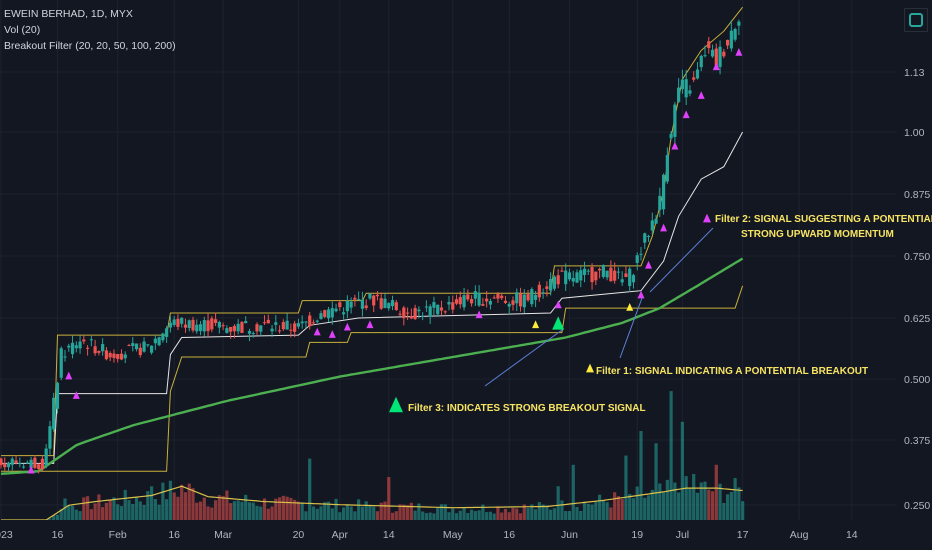 This screenshot has width=932, height=550. Describe the element at coordinates (631, 328) in the screenshot. I see `arrow-filter1` at that location.